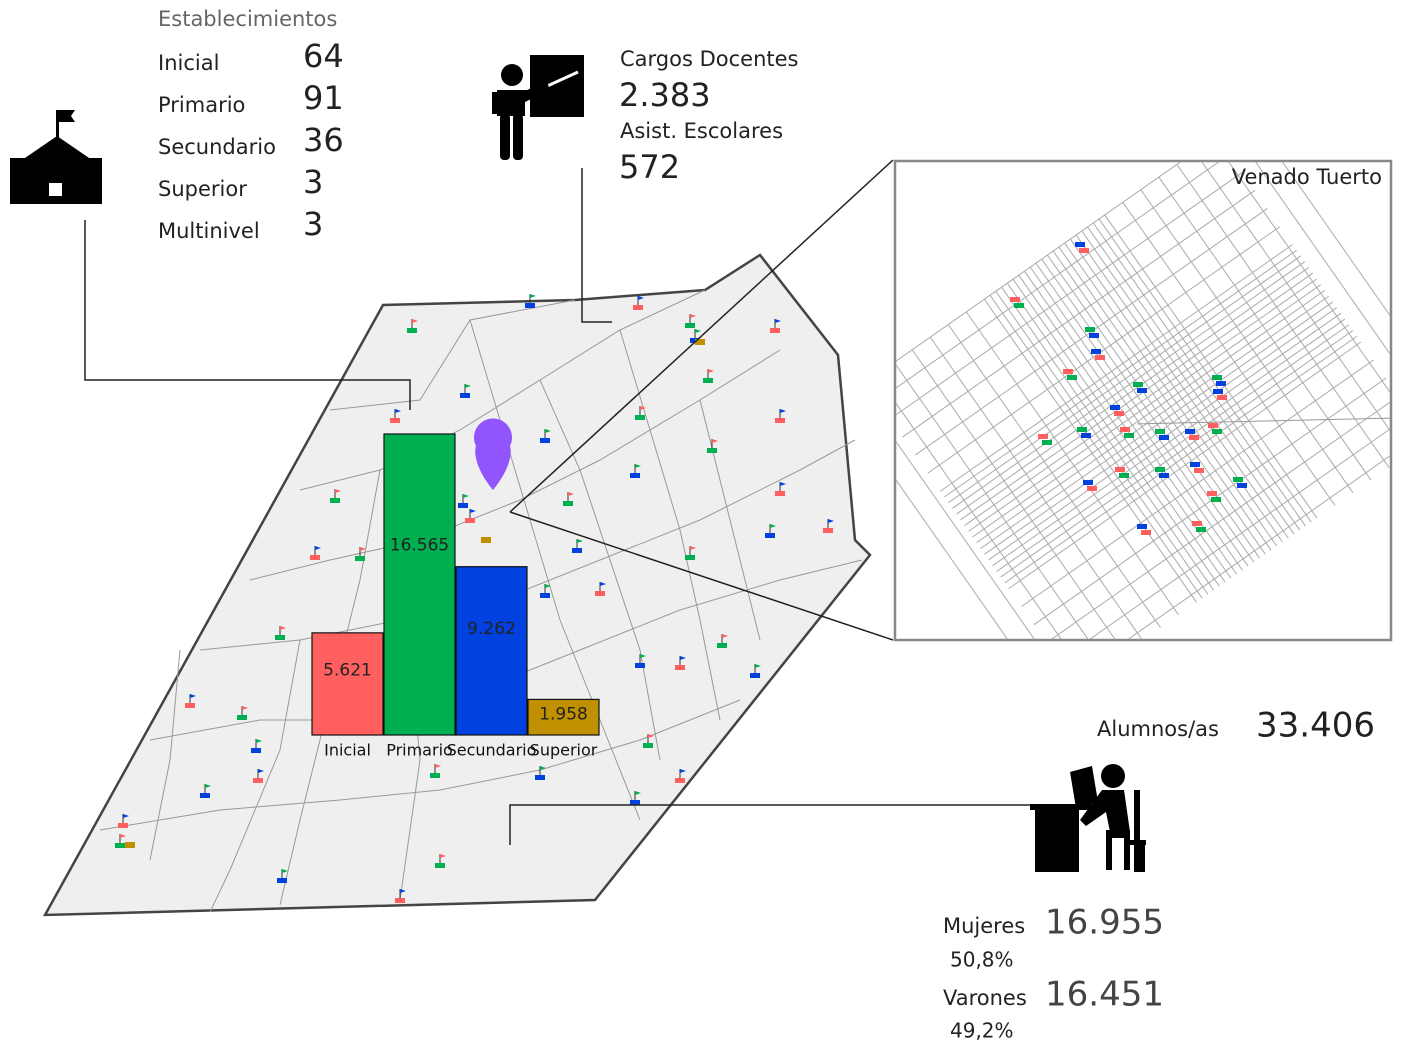 Image resolution: width=1405 pixels, height=1044 pixels. Describe the element at coordinates (419, 545) in the screenshot. I see `bar-value-label: 16.565` at that location.